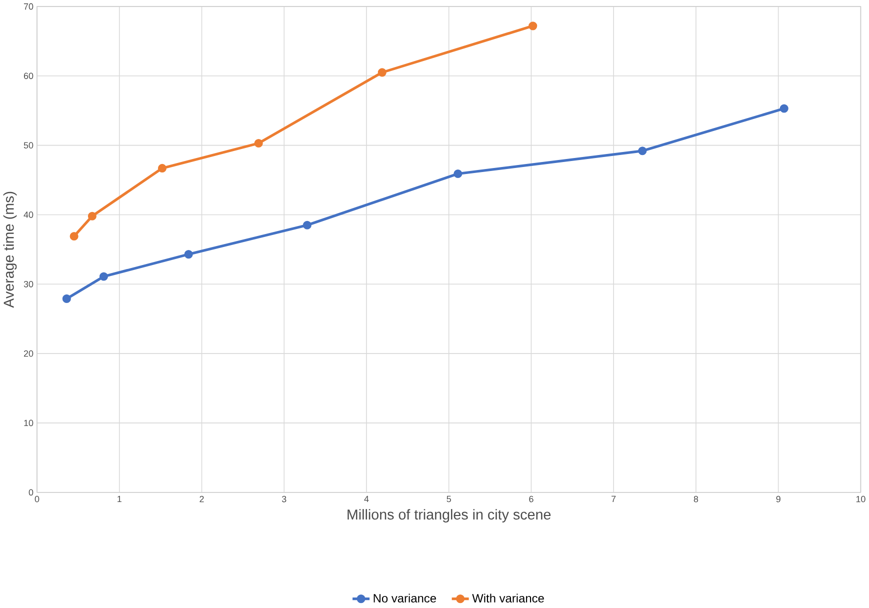 The height and width of the screenshot is (608, 869). Describe the element at coordinates (778, 499) in the screenshot. I see `x-tick-label: 9` at that location.